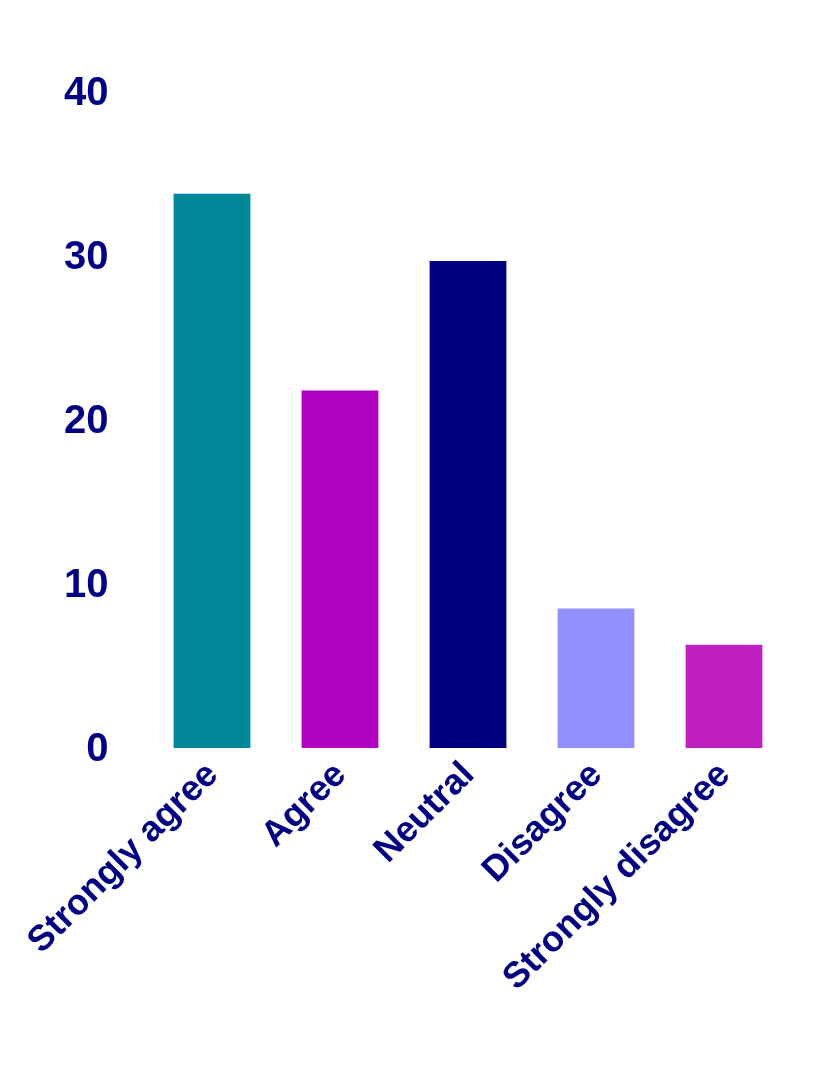  What do you see at coordinates (86, 418) in the screenshot?
I see `y-tick-label: 20` at bounding box center [86, 418].